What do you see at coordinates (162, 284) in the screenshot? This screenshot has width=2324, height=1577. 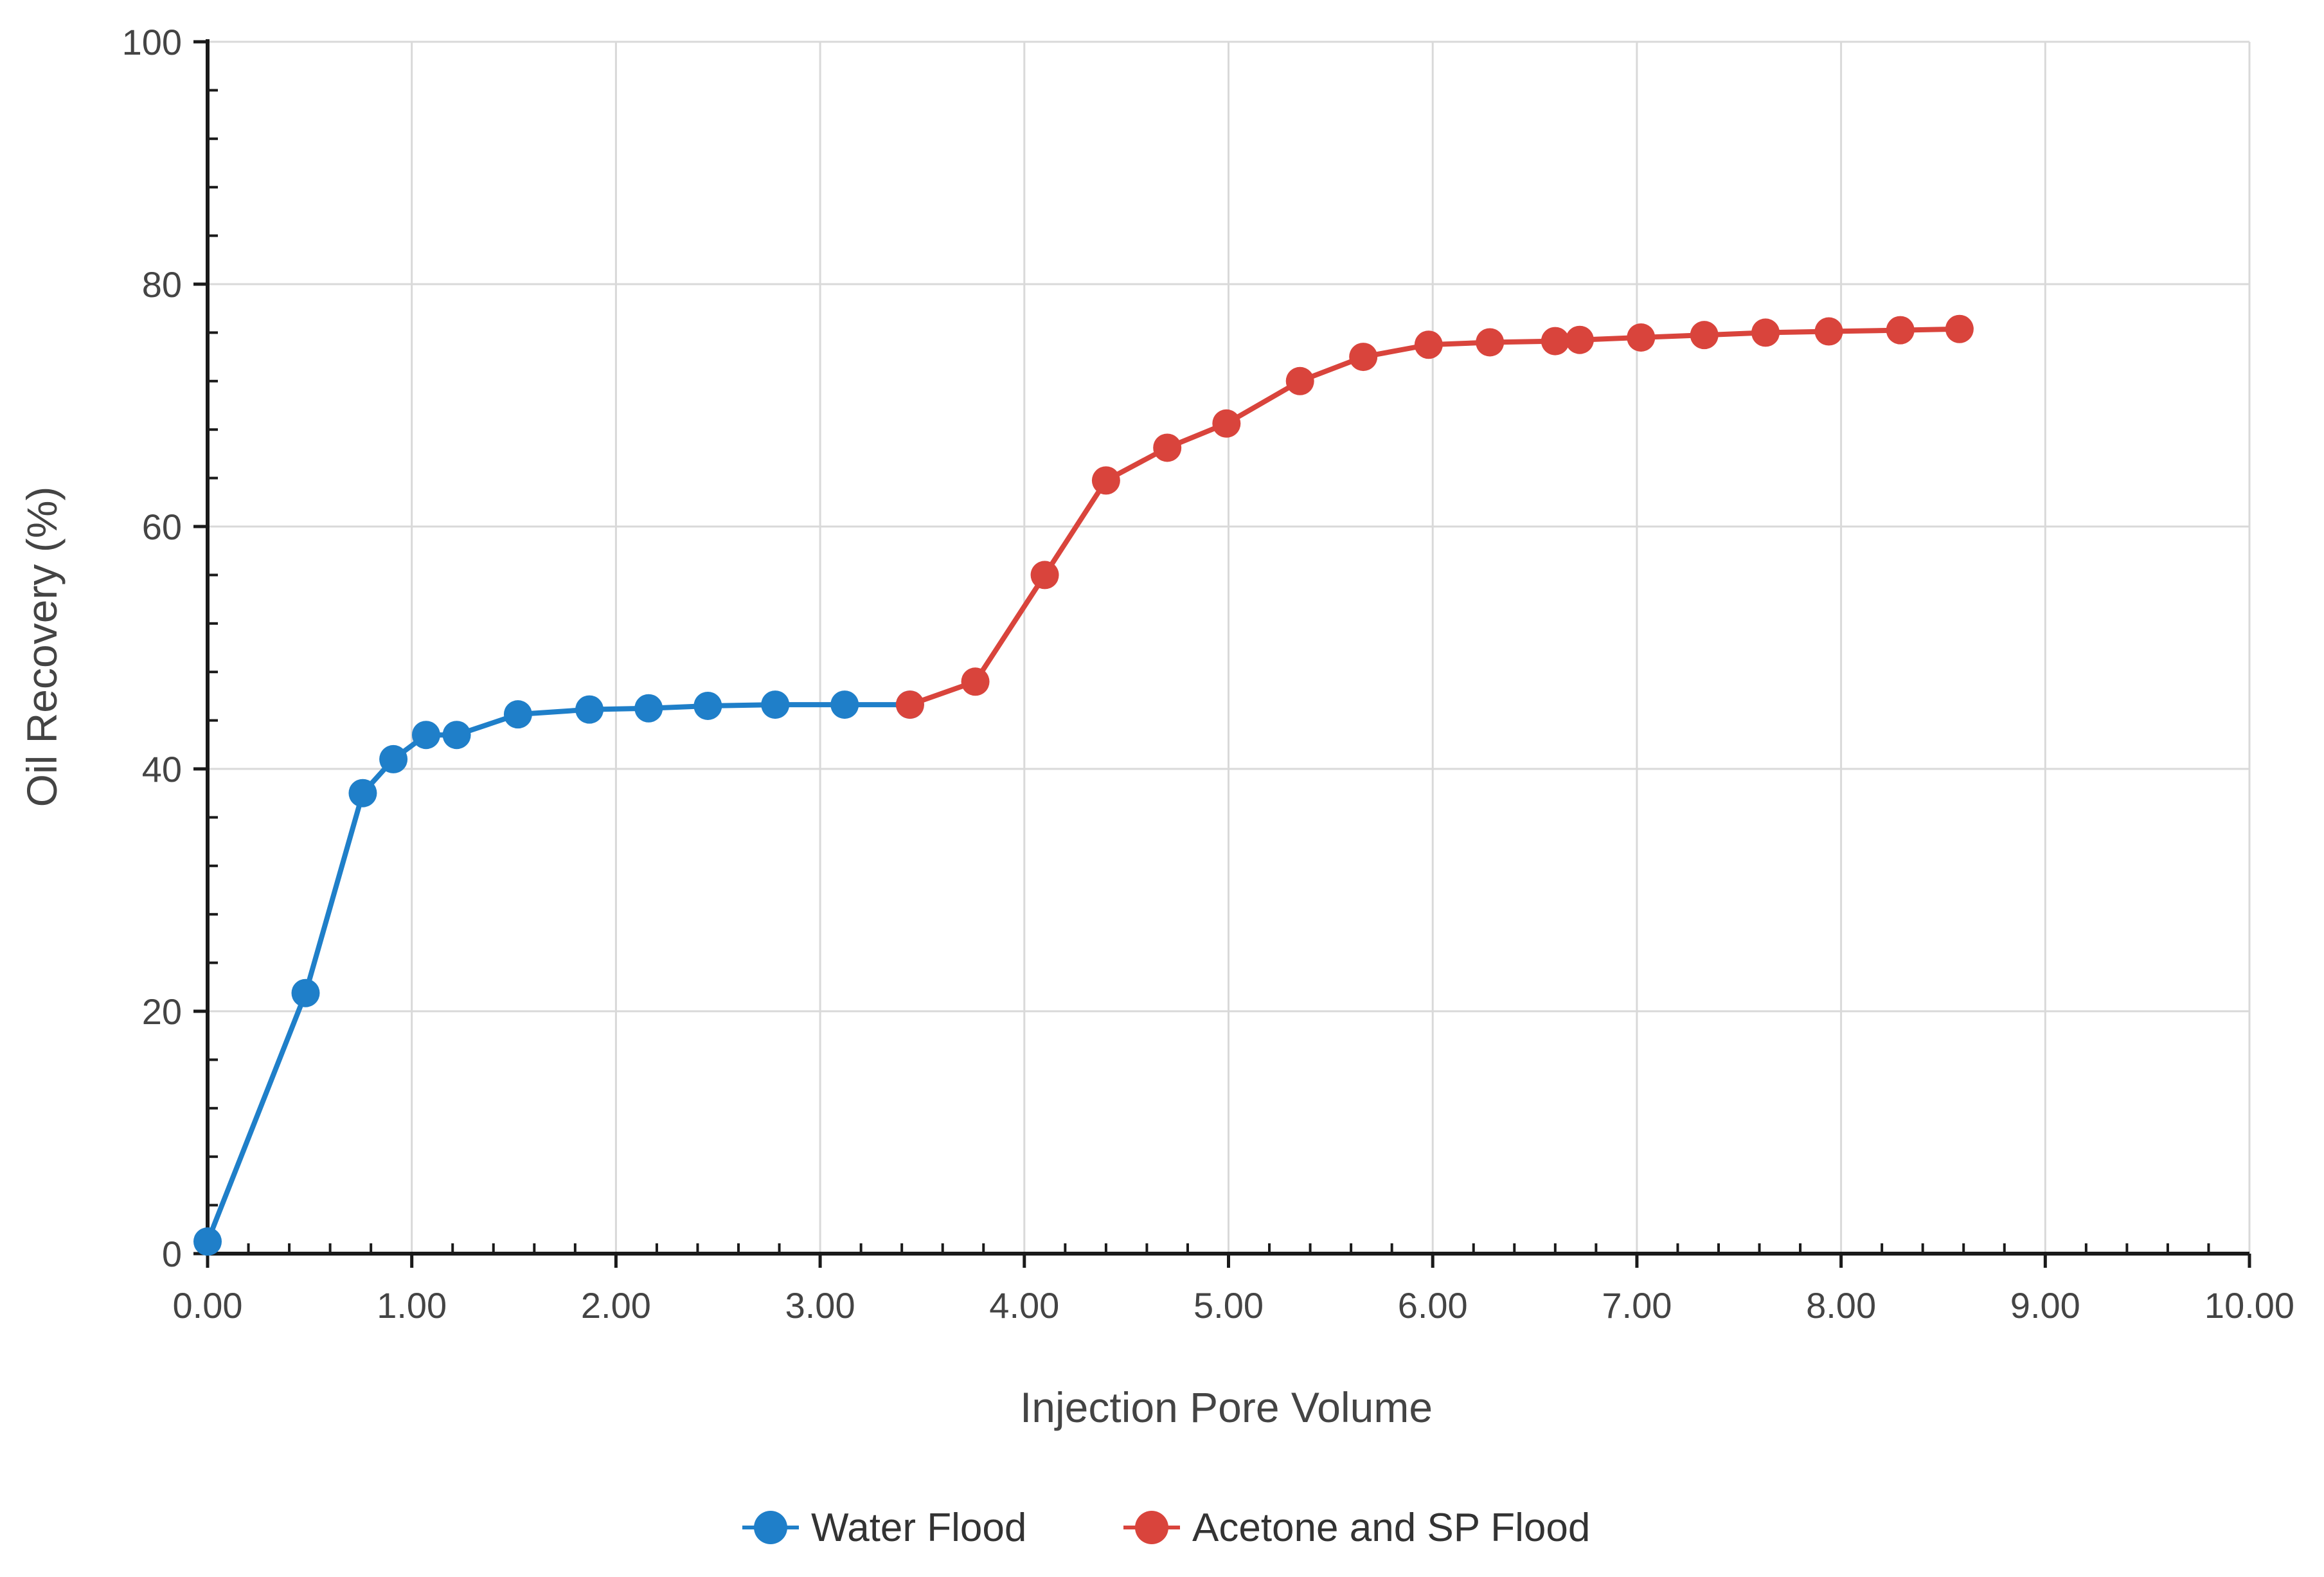 I see `y-tick-label: 80` at bounding box center [162, 284].